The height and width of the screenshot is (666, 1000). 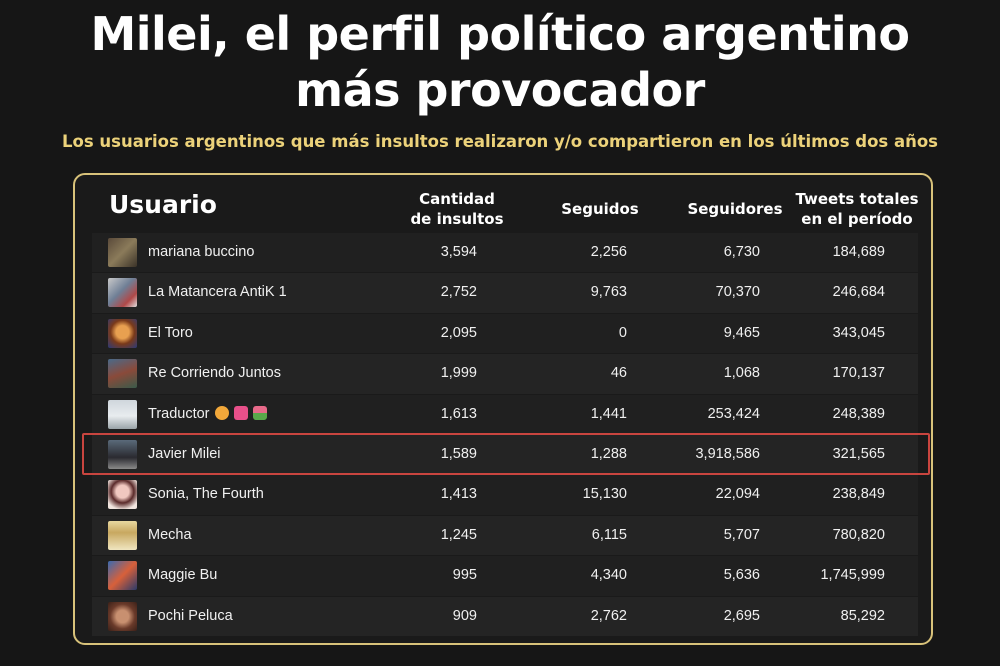 I want to click on user-name: El Toro, so click(x=170, y=332).